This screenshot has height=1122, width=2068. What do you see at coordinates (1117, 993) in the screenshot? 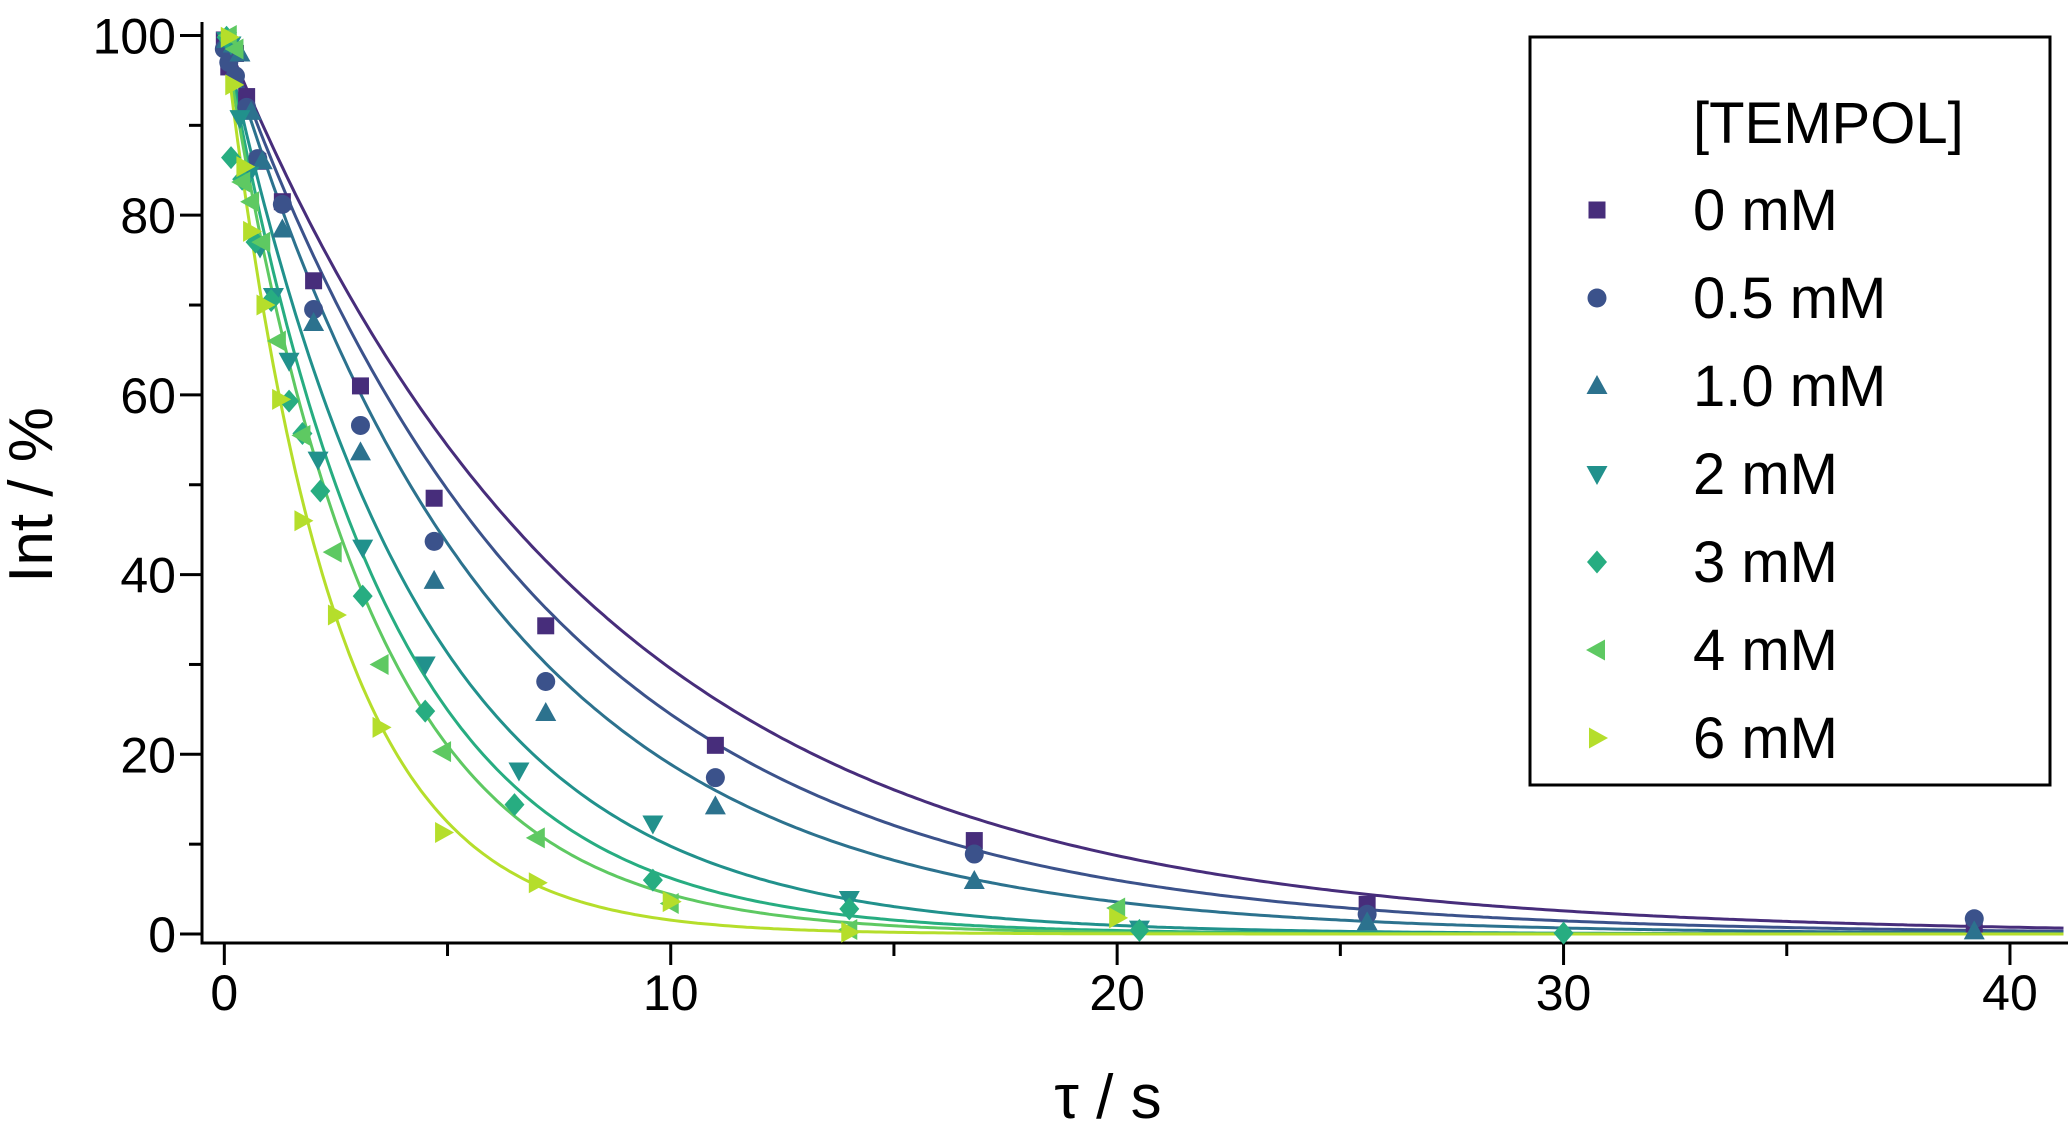
I see `x-tick-label: 20` at bounding box center [1117, 993].